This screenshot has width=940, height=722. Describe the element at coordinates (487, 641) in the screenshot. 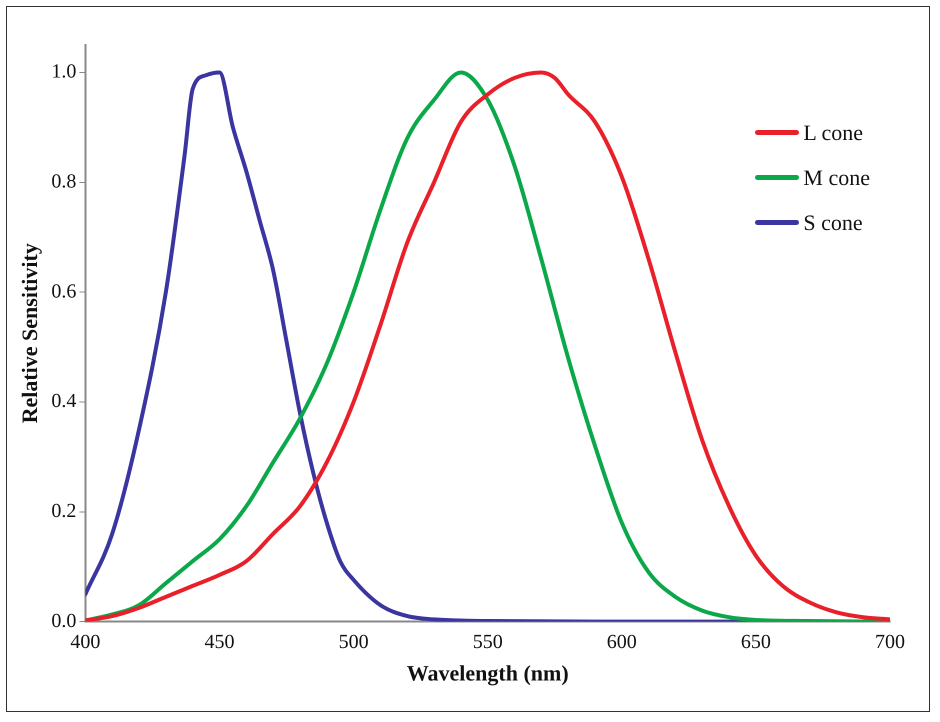

I see `x-tick-label: 550` at that location.